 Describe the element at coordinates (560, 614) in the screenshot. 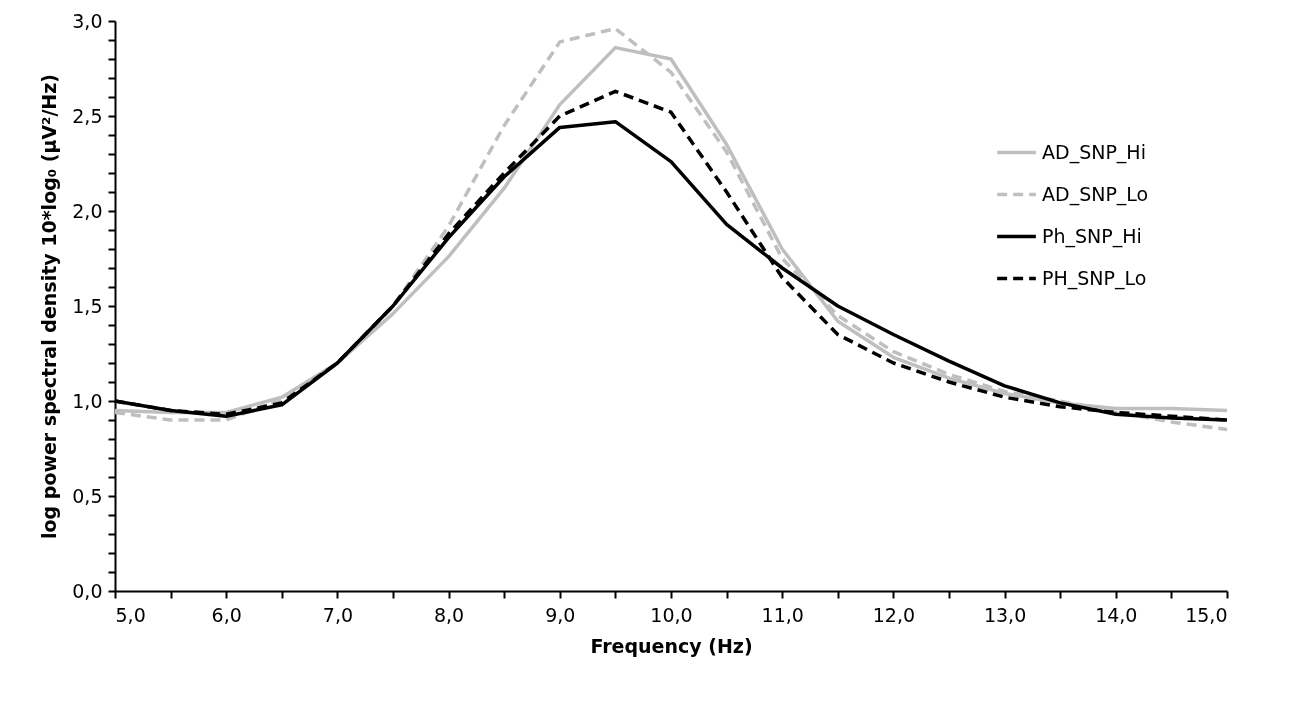

I see `x-tick-label: 9,0` at that location.